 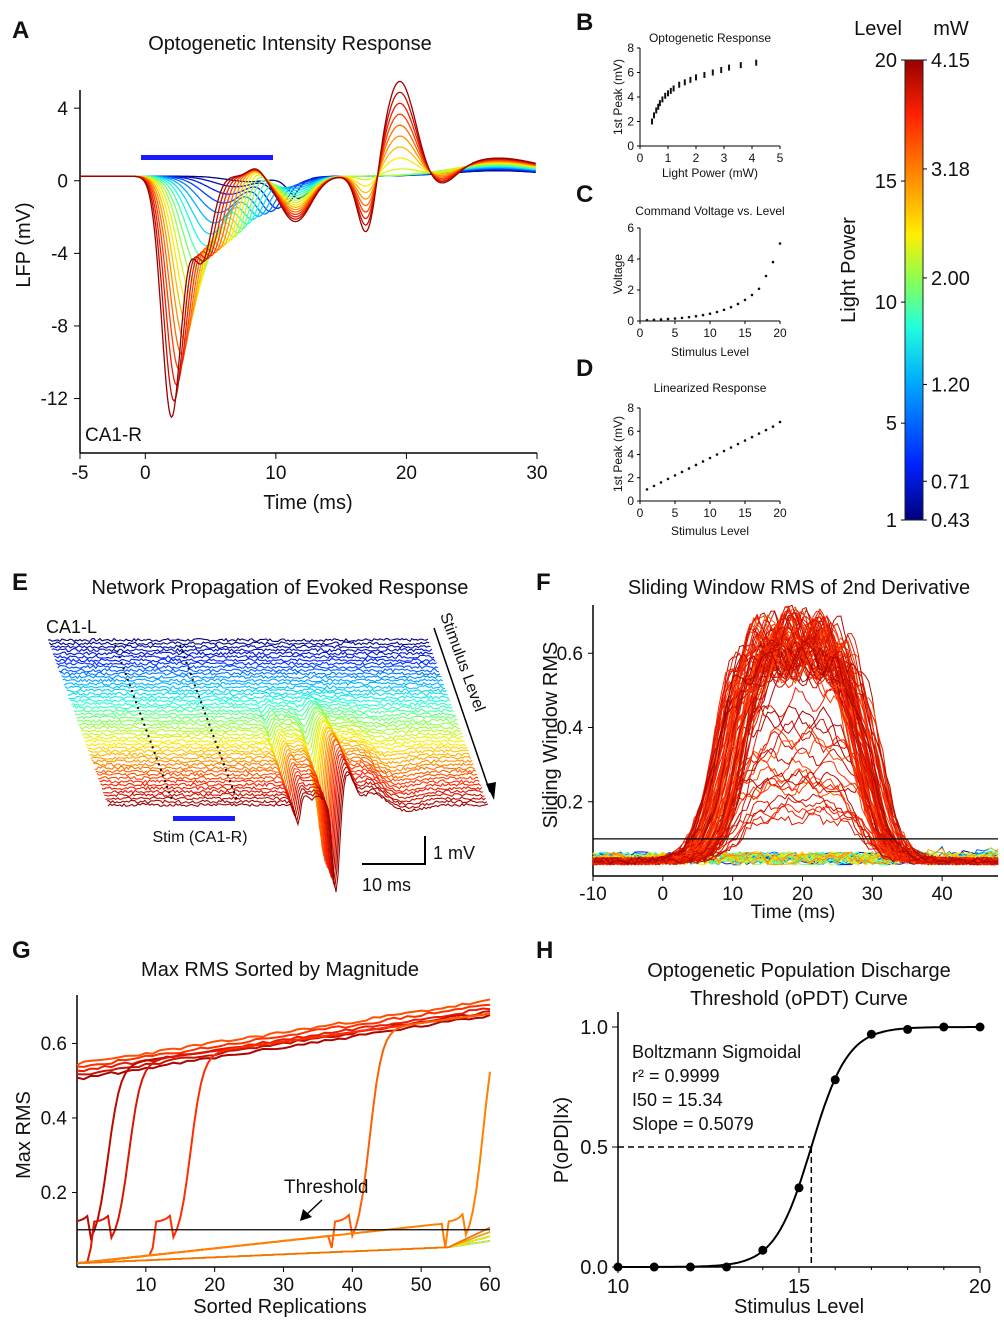 I want to click on panel-b-ticks: 0 1 2 3 4 5 0 2 4 6 8, so click(x=705, y=103).